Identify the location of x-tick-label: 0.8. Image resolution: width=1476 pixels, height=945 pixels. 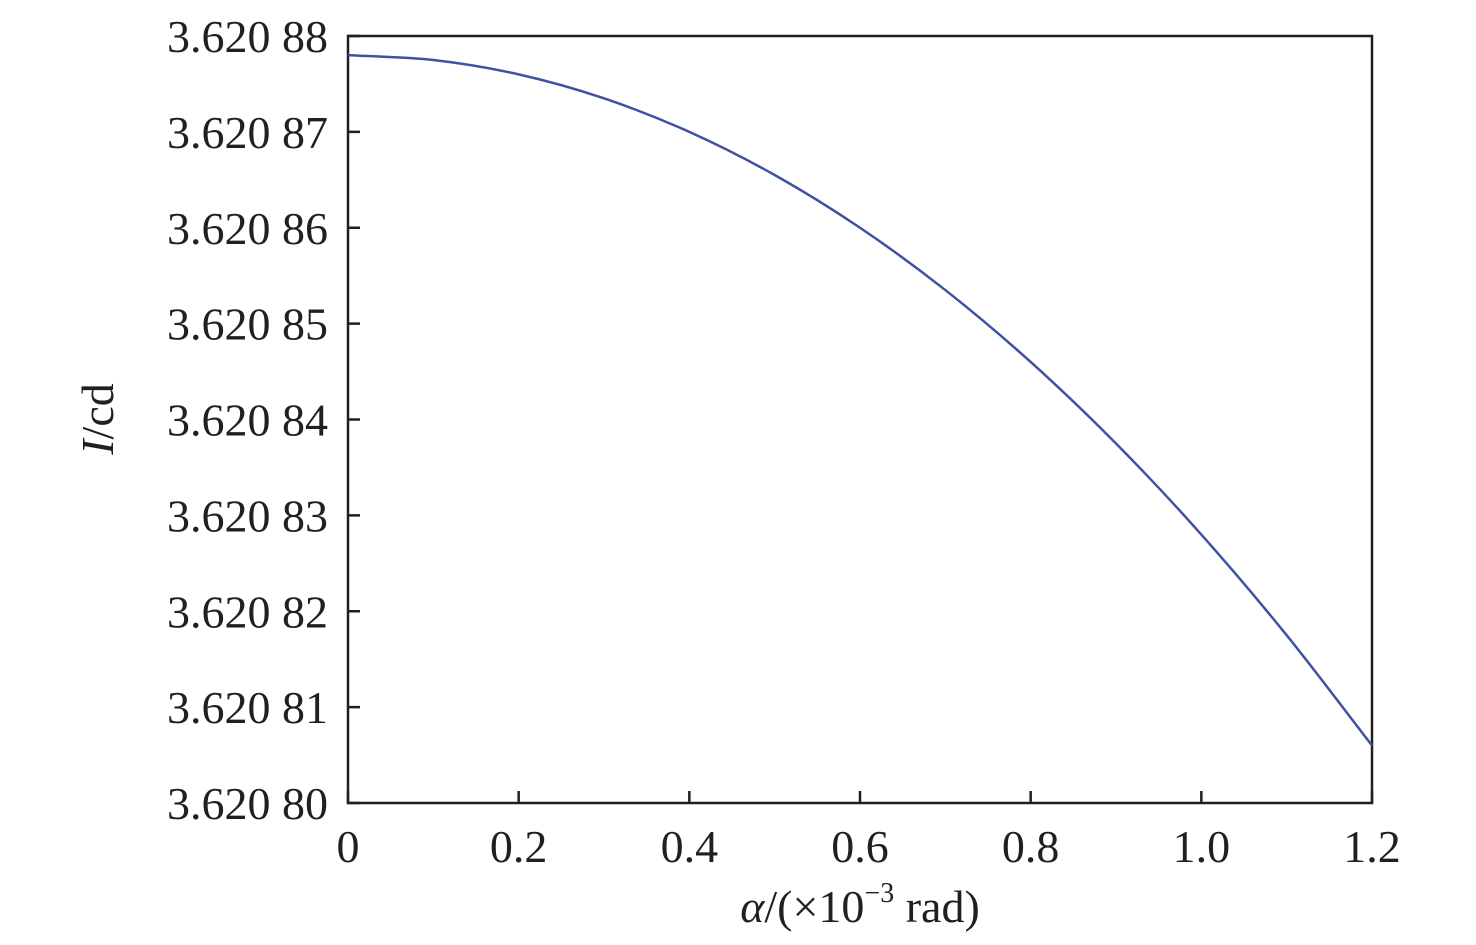
(1031, 846).